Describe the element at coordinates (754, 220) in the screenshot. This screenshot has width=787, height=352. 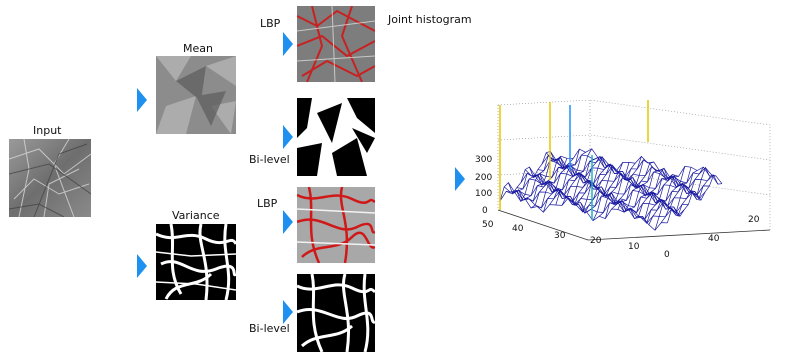
I see `y-tick-20: 20` at that location.